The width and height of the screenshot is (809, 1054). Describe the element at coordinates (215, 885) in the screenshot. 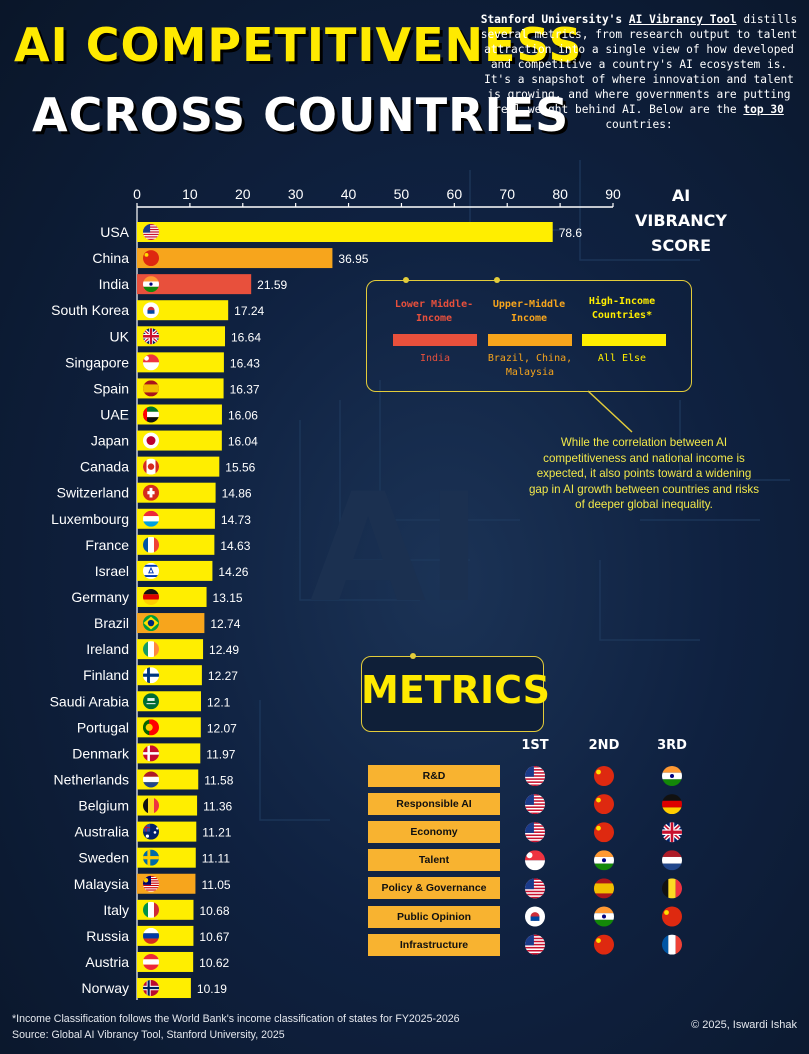

I see `value-label: 11.05` at that location.